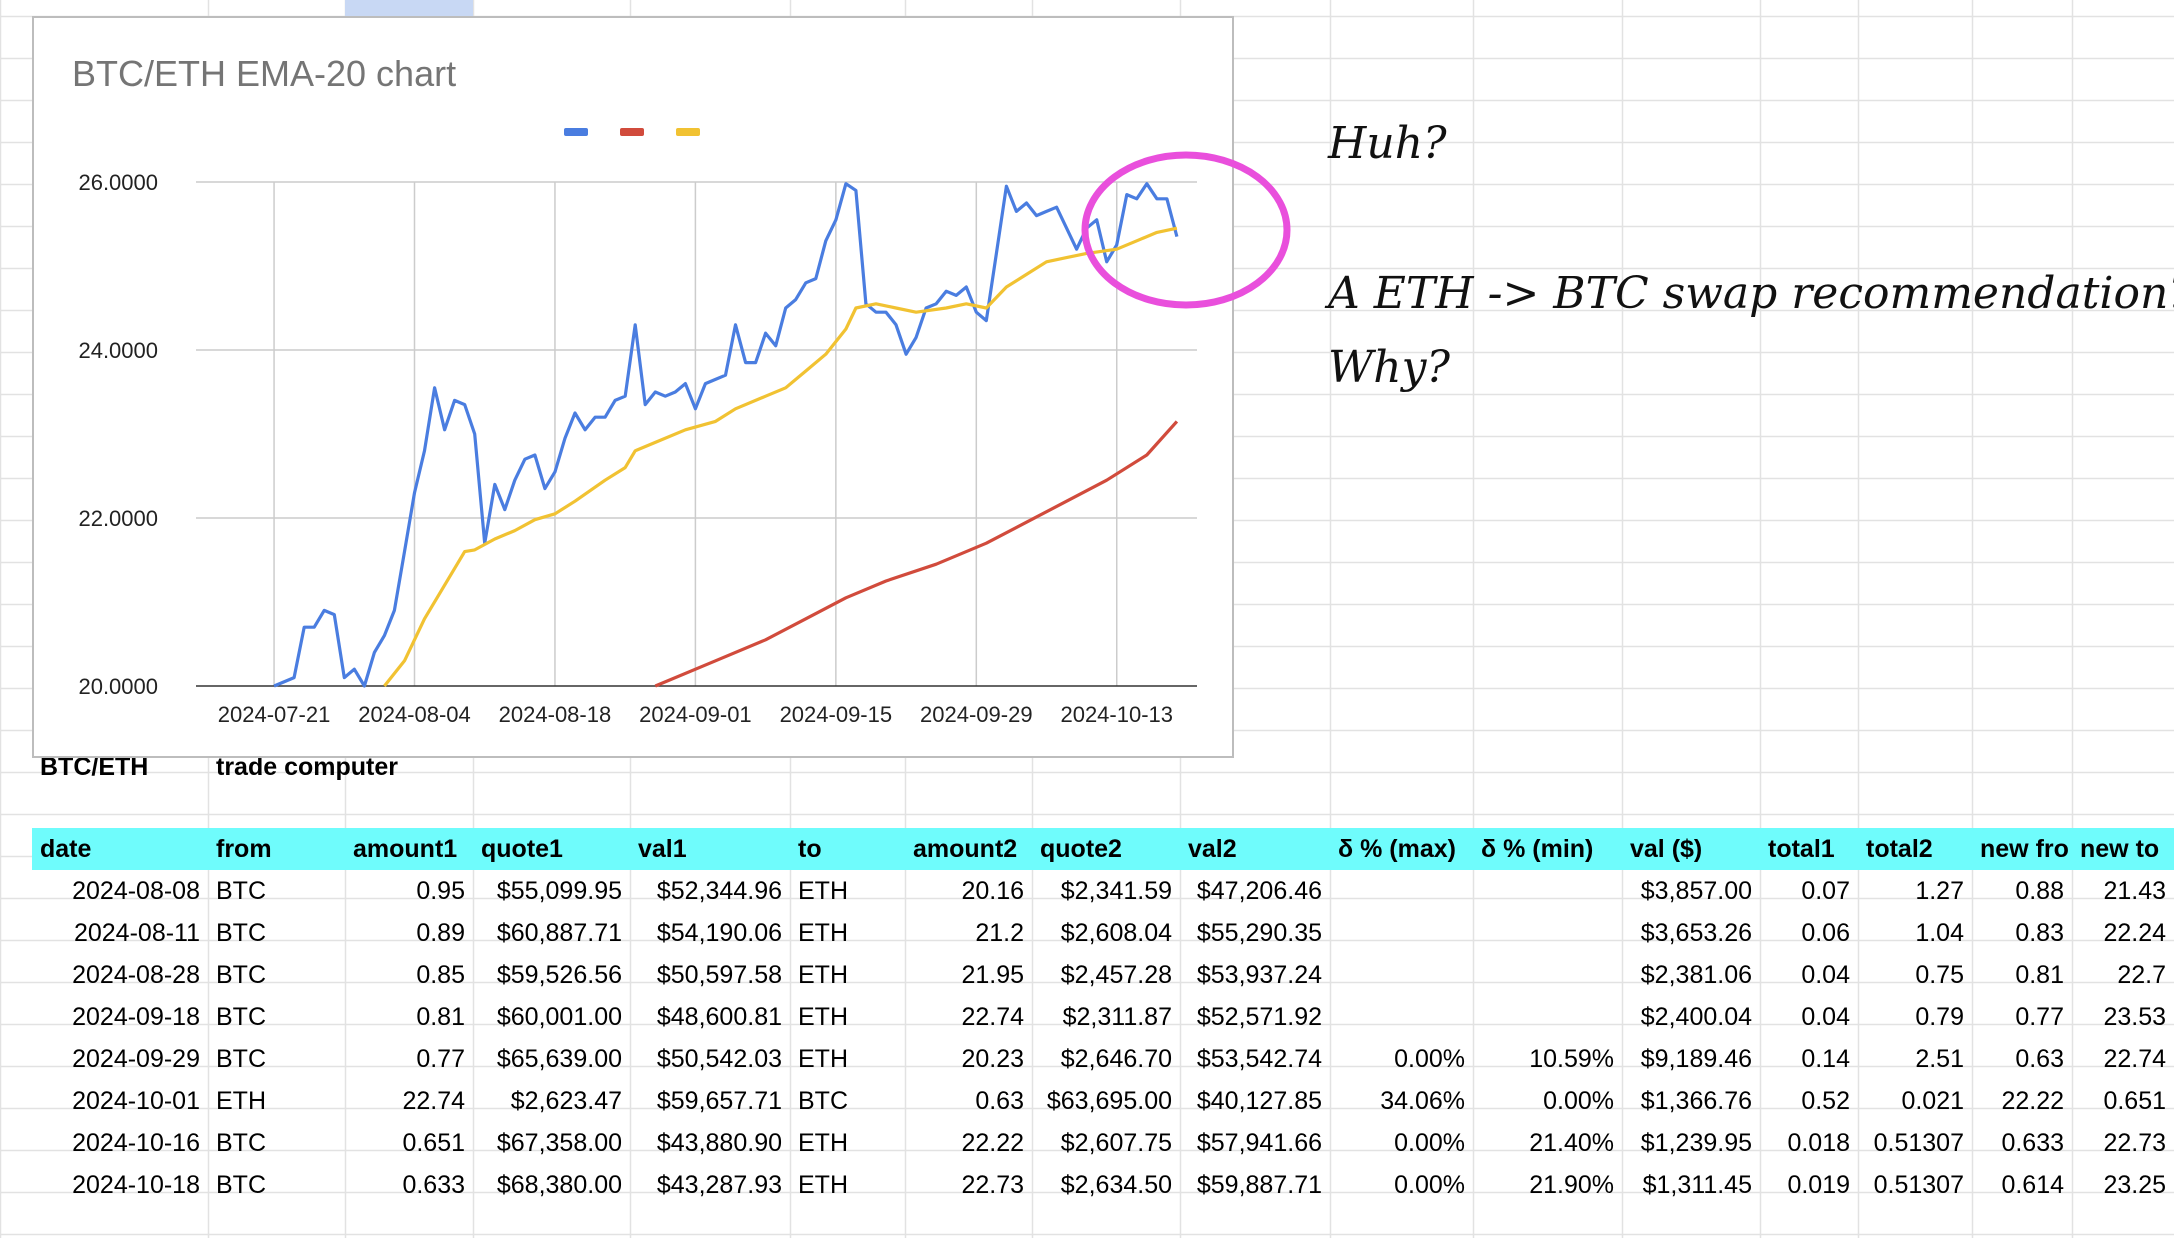 This screenshot has height=1238, width=2174. Describe the element at coordinates (1825, 1101) in the screenshot. I see `table-cell: 0.52` at that location.